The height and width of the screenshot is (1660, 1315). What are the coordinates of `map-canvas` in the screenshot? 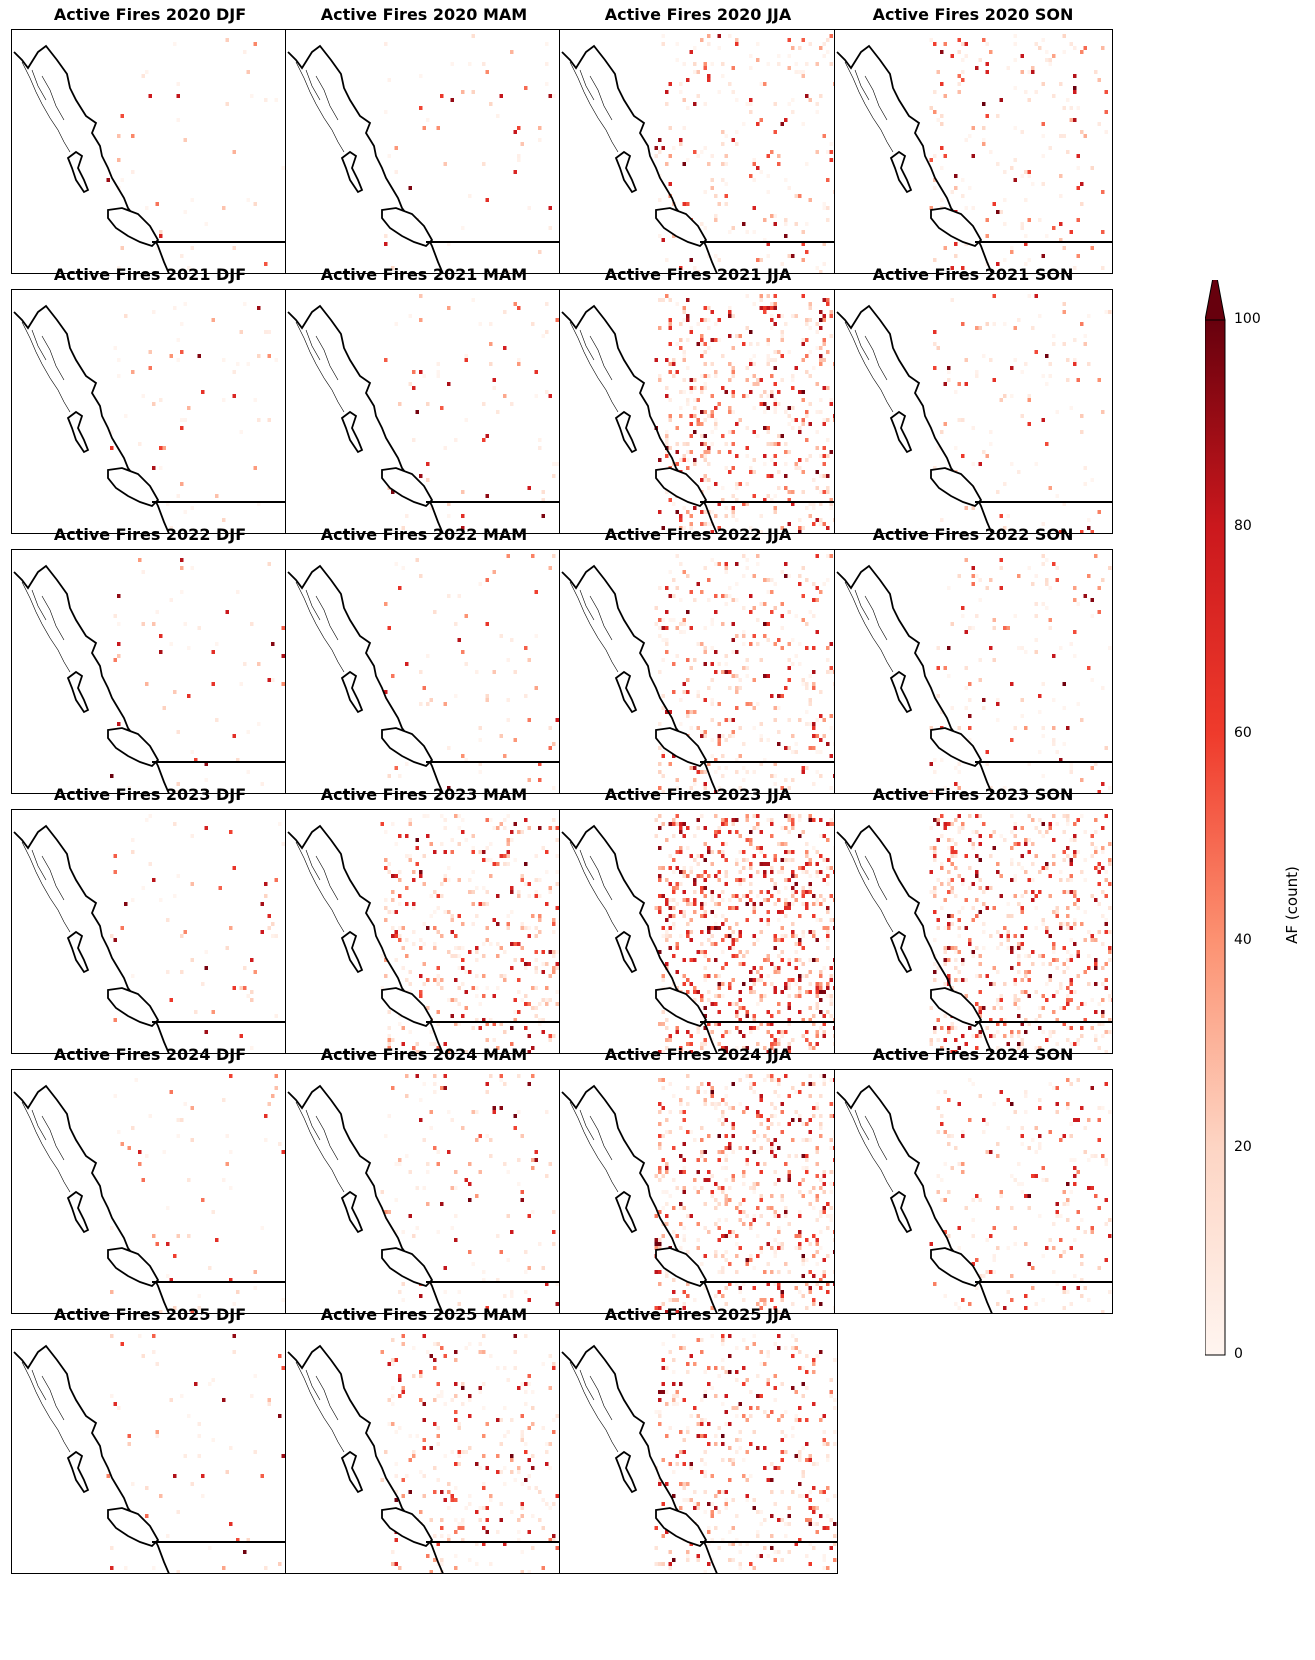 It's located at (425, 413).